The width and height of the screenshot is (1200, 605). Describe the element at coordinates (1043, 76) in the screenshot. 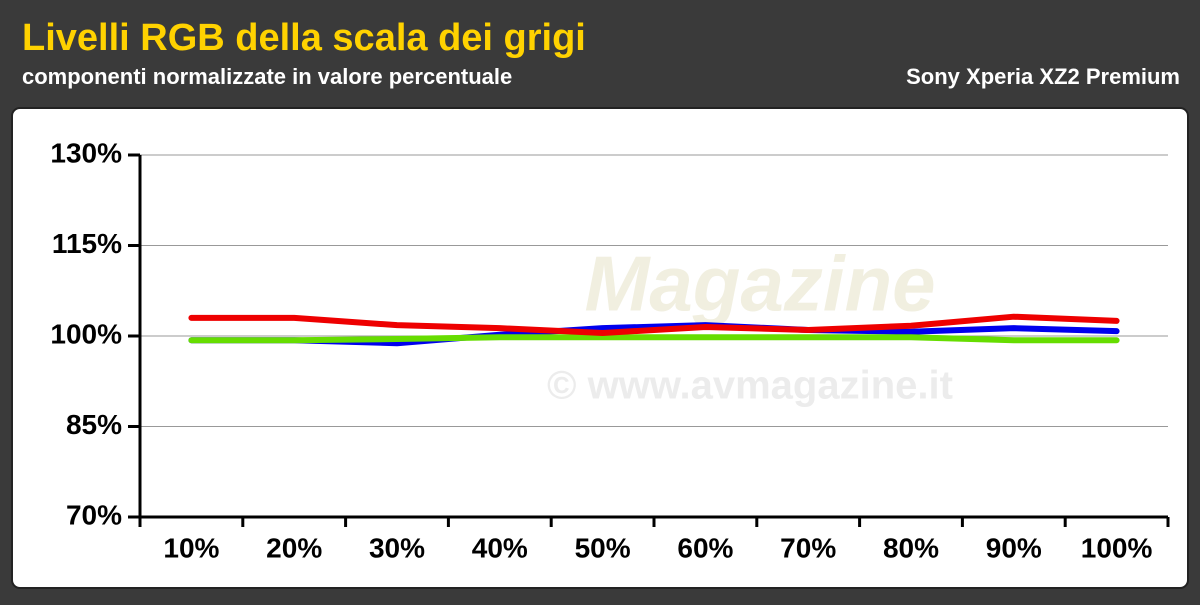

I see `device-name: Sony Xperia XZ2 Premium` at that location.